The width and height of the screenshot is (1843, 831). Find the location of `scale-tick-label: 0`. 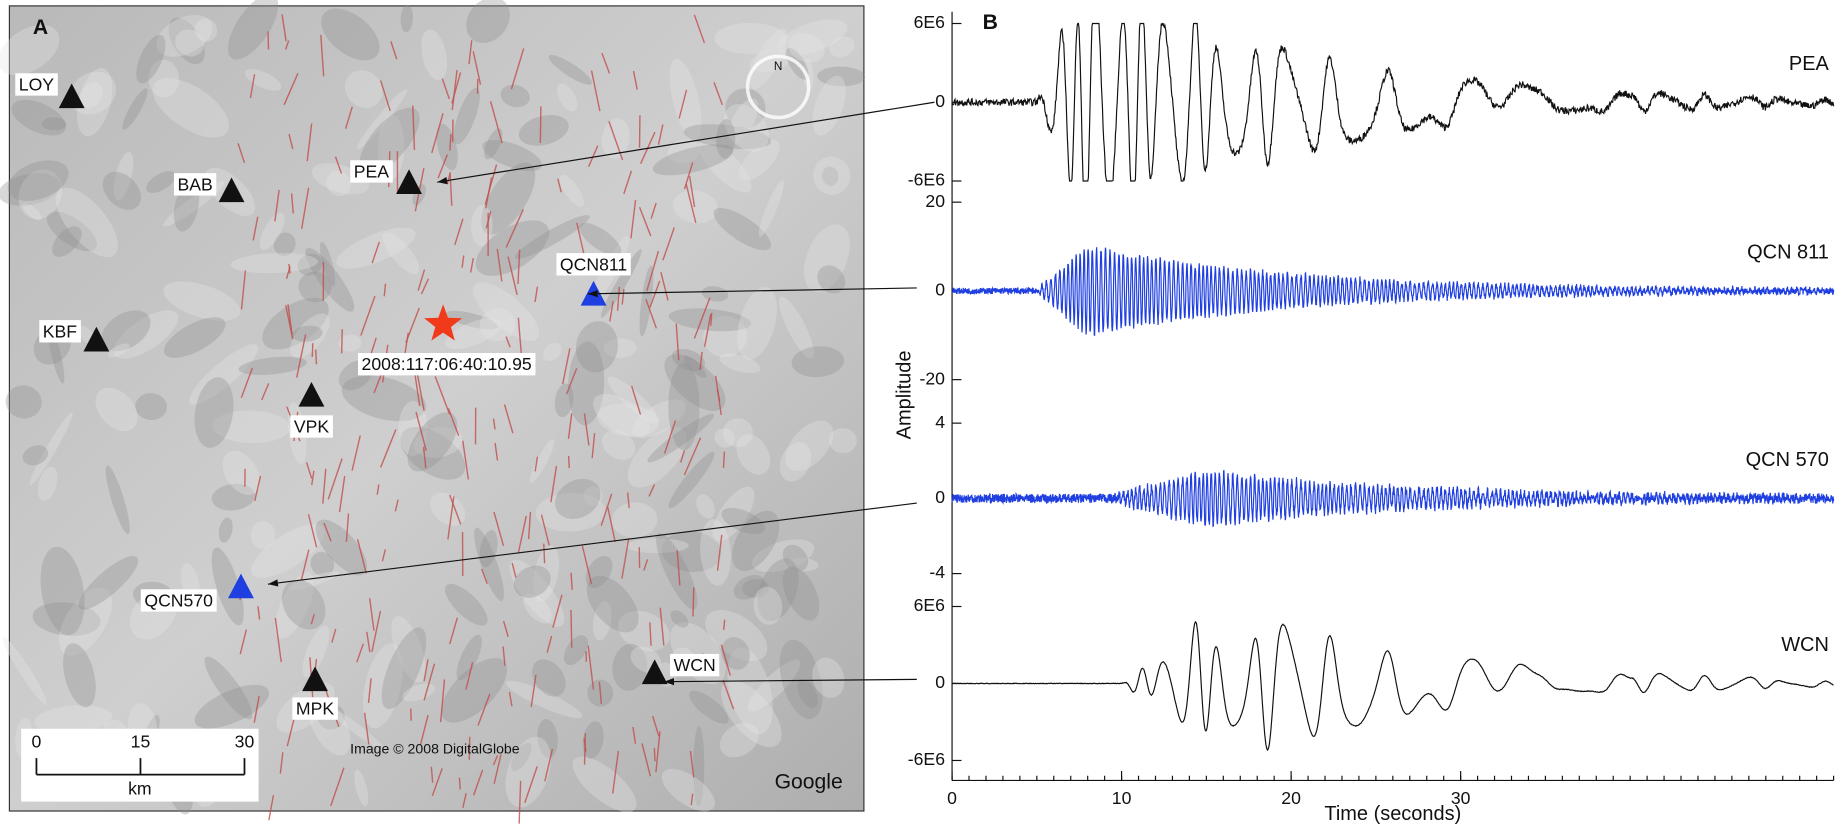

scale-tick-label: 0 is located at coordinates (37, 742).